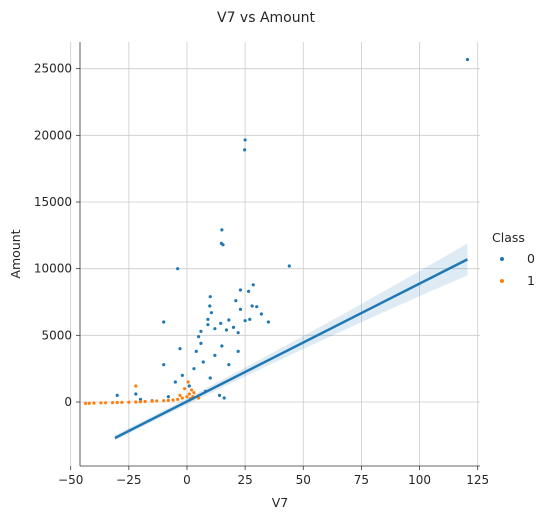 Image resolution: width=546 pixels, height=520 pixels. I want to click on x-tick-label: −50, so click(70, 480).